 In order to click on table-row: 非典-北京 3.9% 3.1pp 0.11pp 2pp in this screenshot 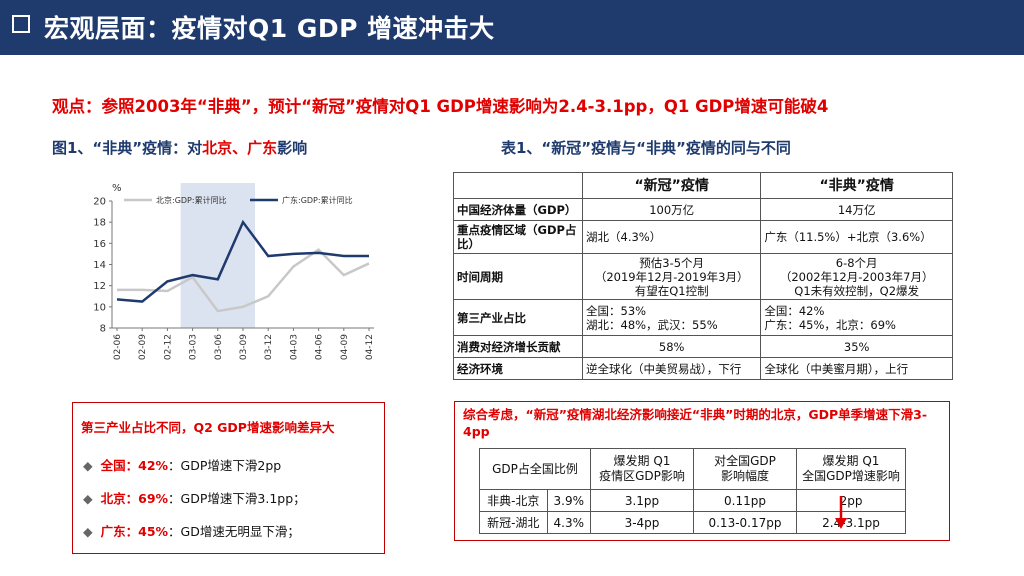, I will do `click(692, 500)`.